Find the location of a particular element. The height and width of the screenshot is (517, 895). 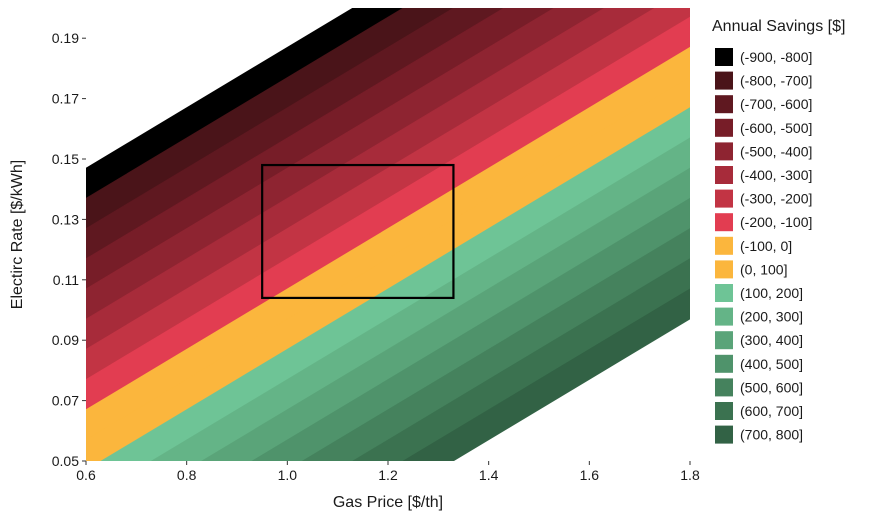

legend-label: (500, 600] is located at coordinates (771, 387).